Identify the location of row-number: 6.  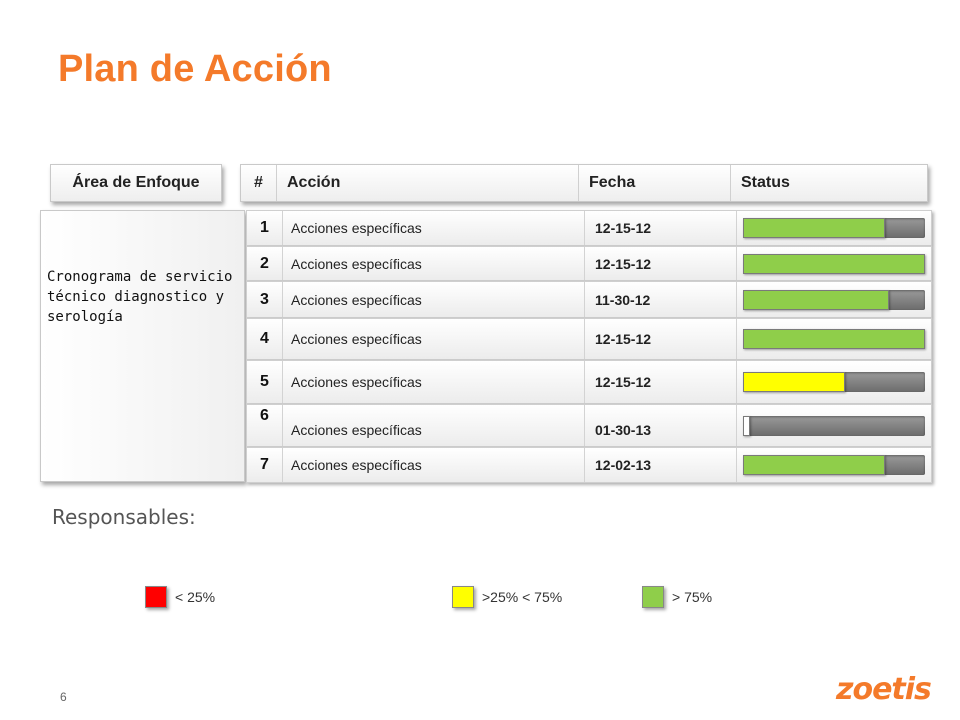
(265, 425).